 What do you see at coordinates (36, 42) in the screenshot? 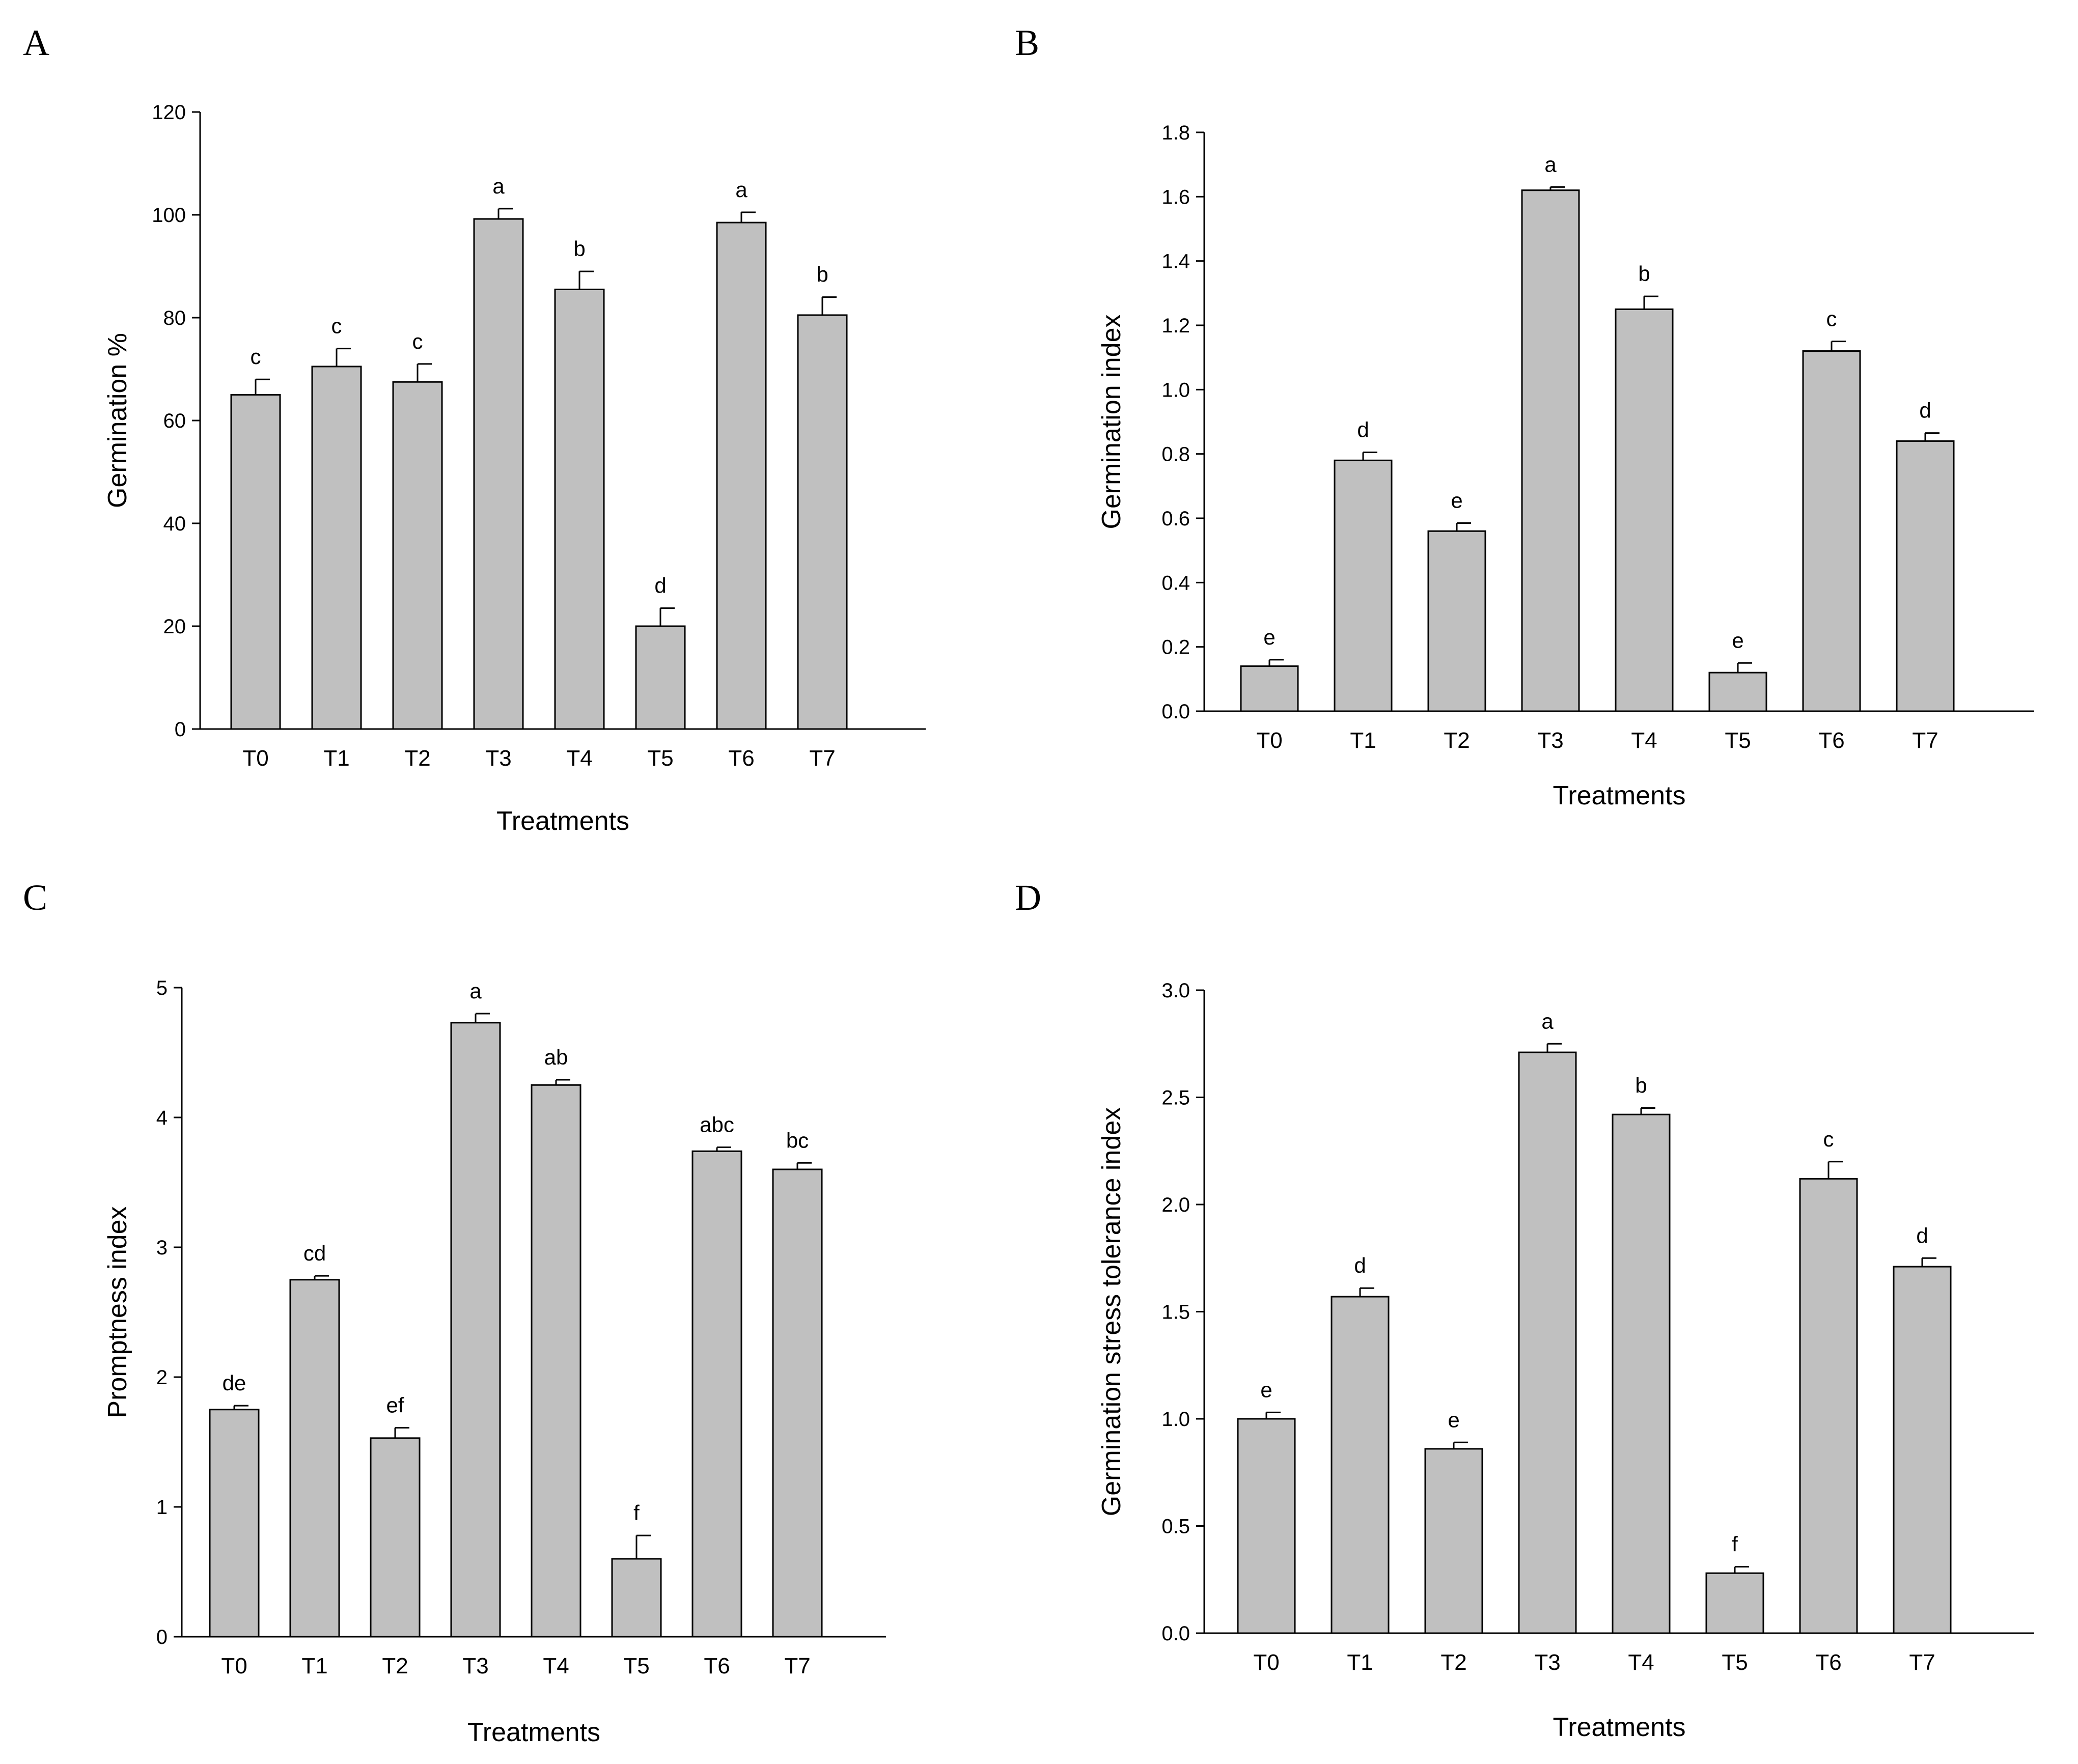
I see `panel-letter: A` at bounding box center [36, 42].